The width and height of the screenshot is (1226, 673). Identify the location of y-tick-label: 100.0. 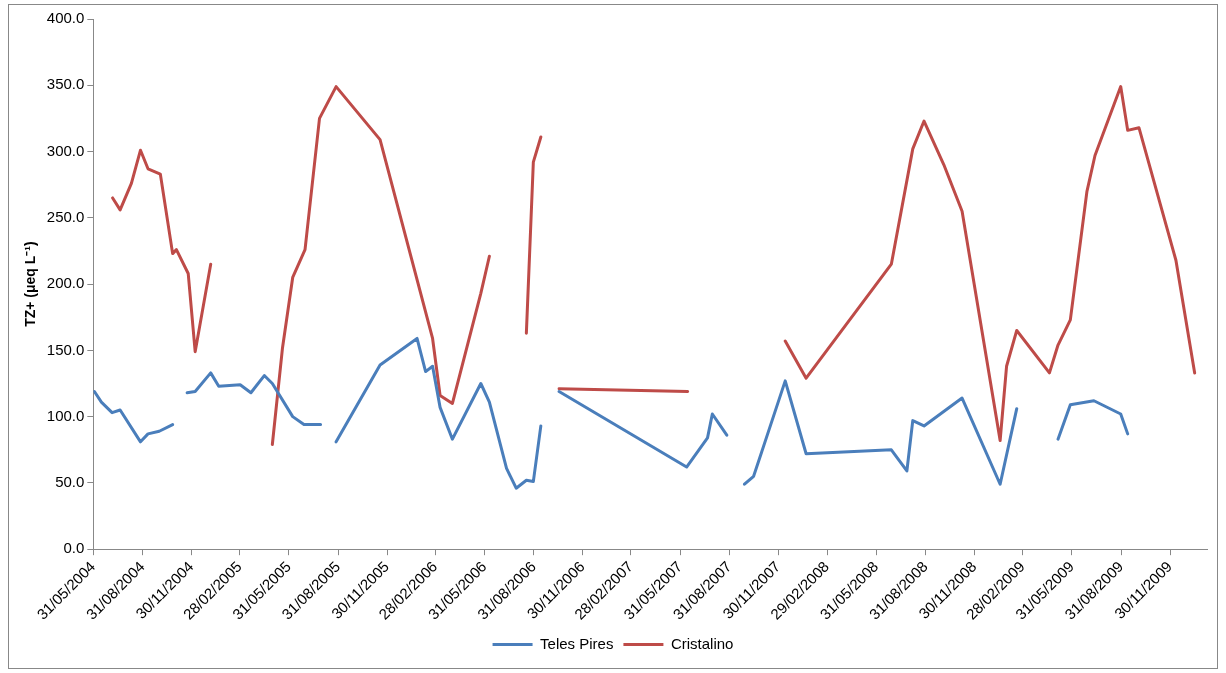
(65, 415).